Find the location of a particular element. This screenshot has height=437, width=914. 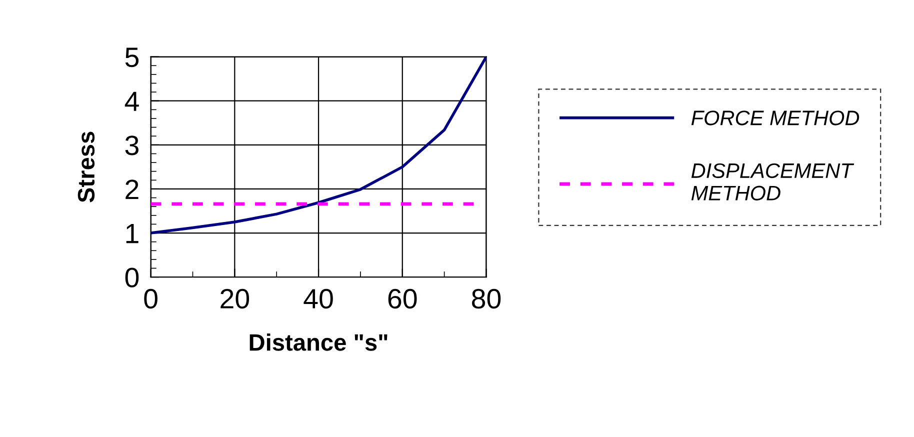

x-axis-title: Distance "s" is located at coordinates (319, 342).